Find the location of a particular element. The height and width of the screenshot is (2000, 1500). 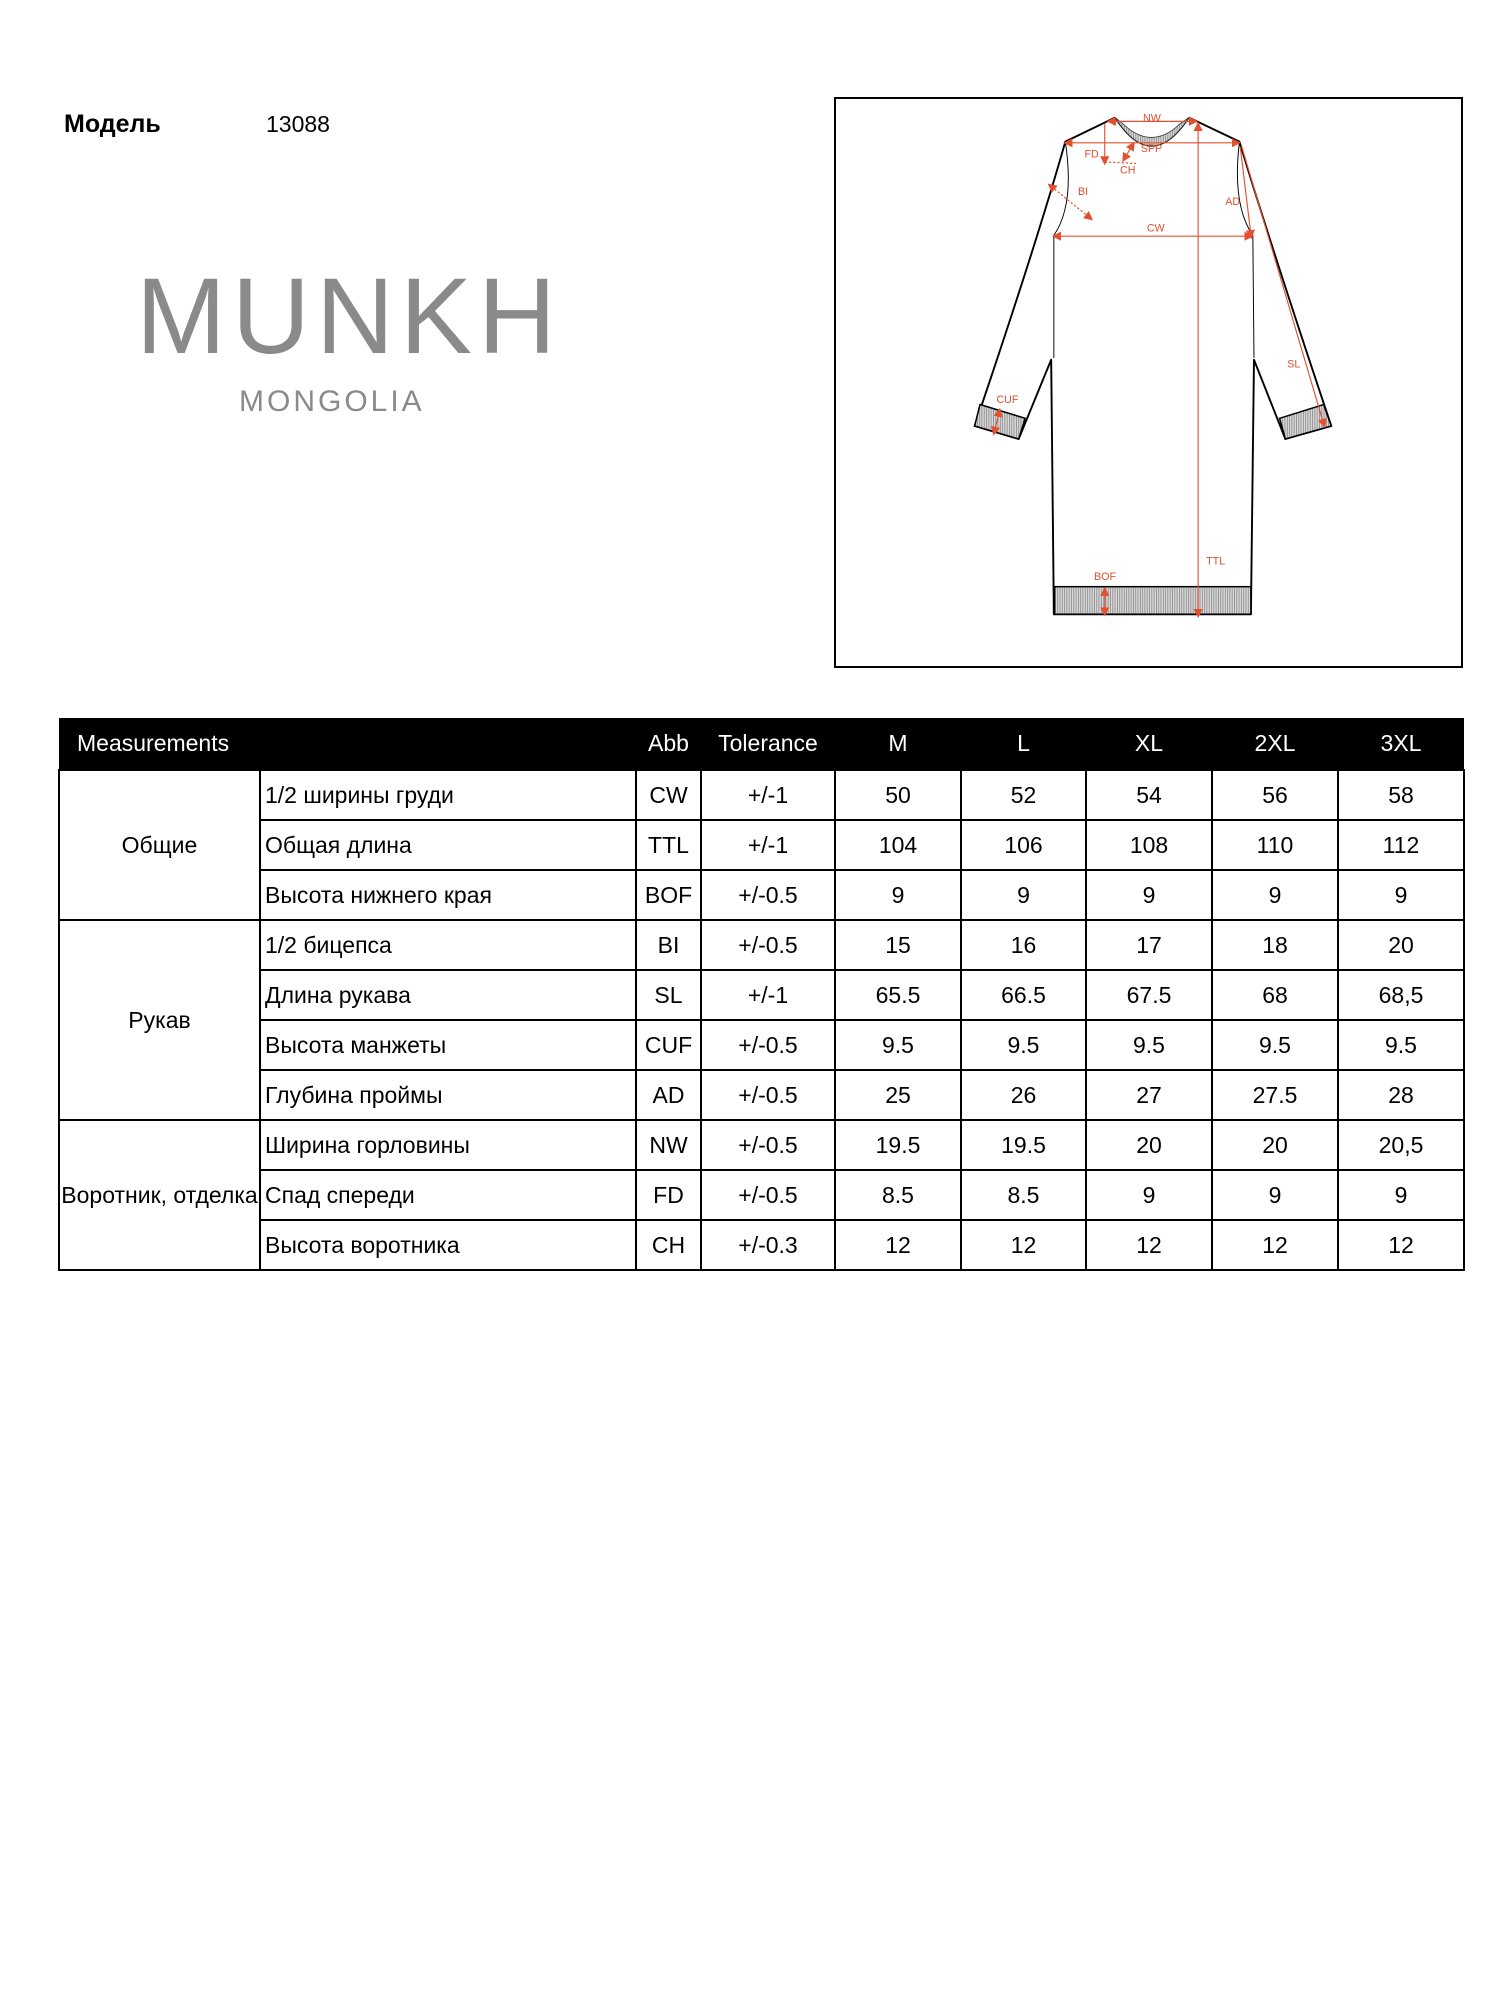

model-label: Модель is located at coordinates (112, 124).